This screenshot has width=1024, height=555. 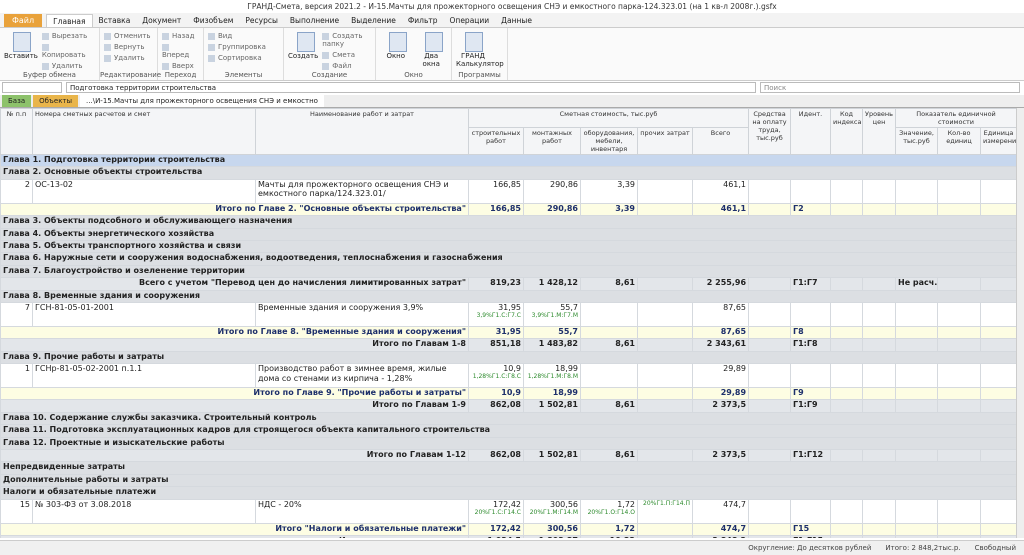 What do you see at coordinates (432, 50) in the screenshot?
I see `ribbon-button: Два окна` at bounding box center [432, 50].